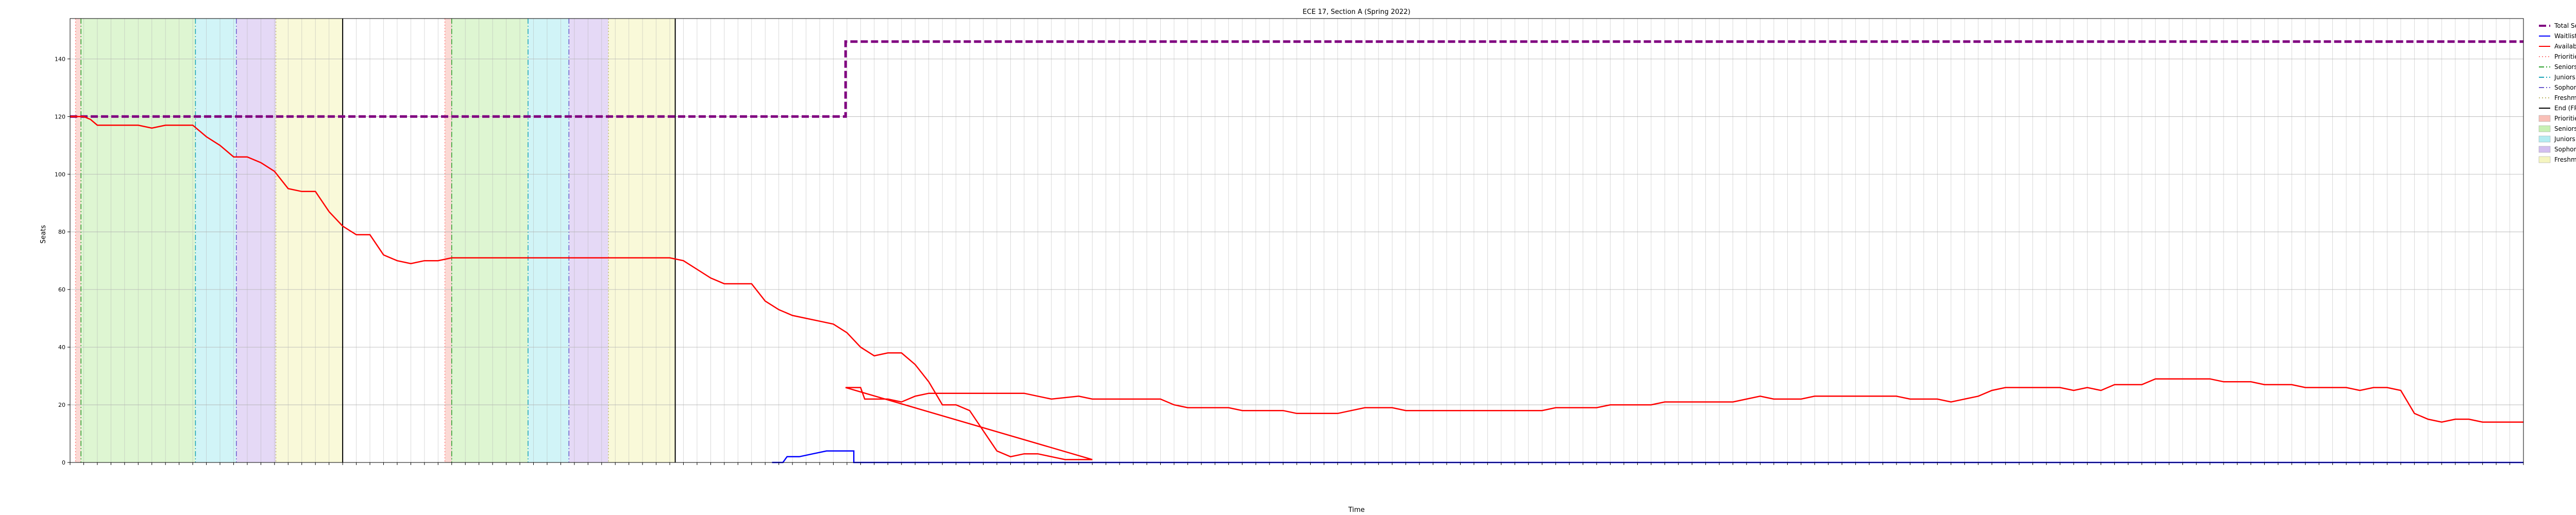 The width and height of the screenshot is (2576, 515). Describe the element at coordinates (2565, 36) in the screenshot. I see `legend-label: Waitlist` at that location.